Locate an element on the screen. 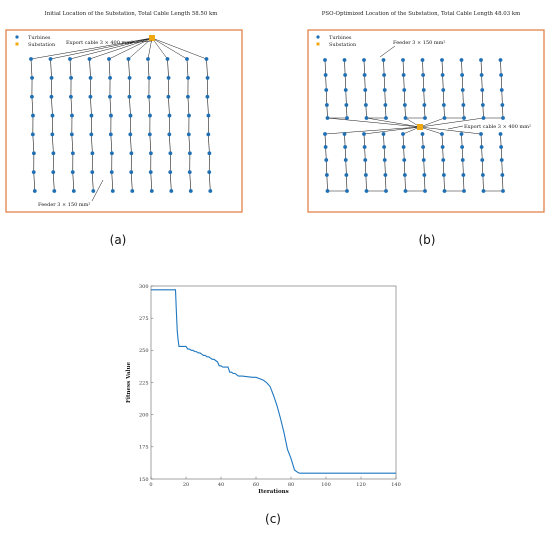 The height and width of the screenshot is (534, 550). panel-b-frame is located at coordinates (426, 121).